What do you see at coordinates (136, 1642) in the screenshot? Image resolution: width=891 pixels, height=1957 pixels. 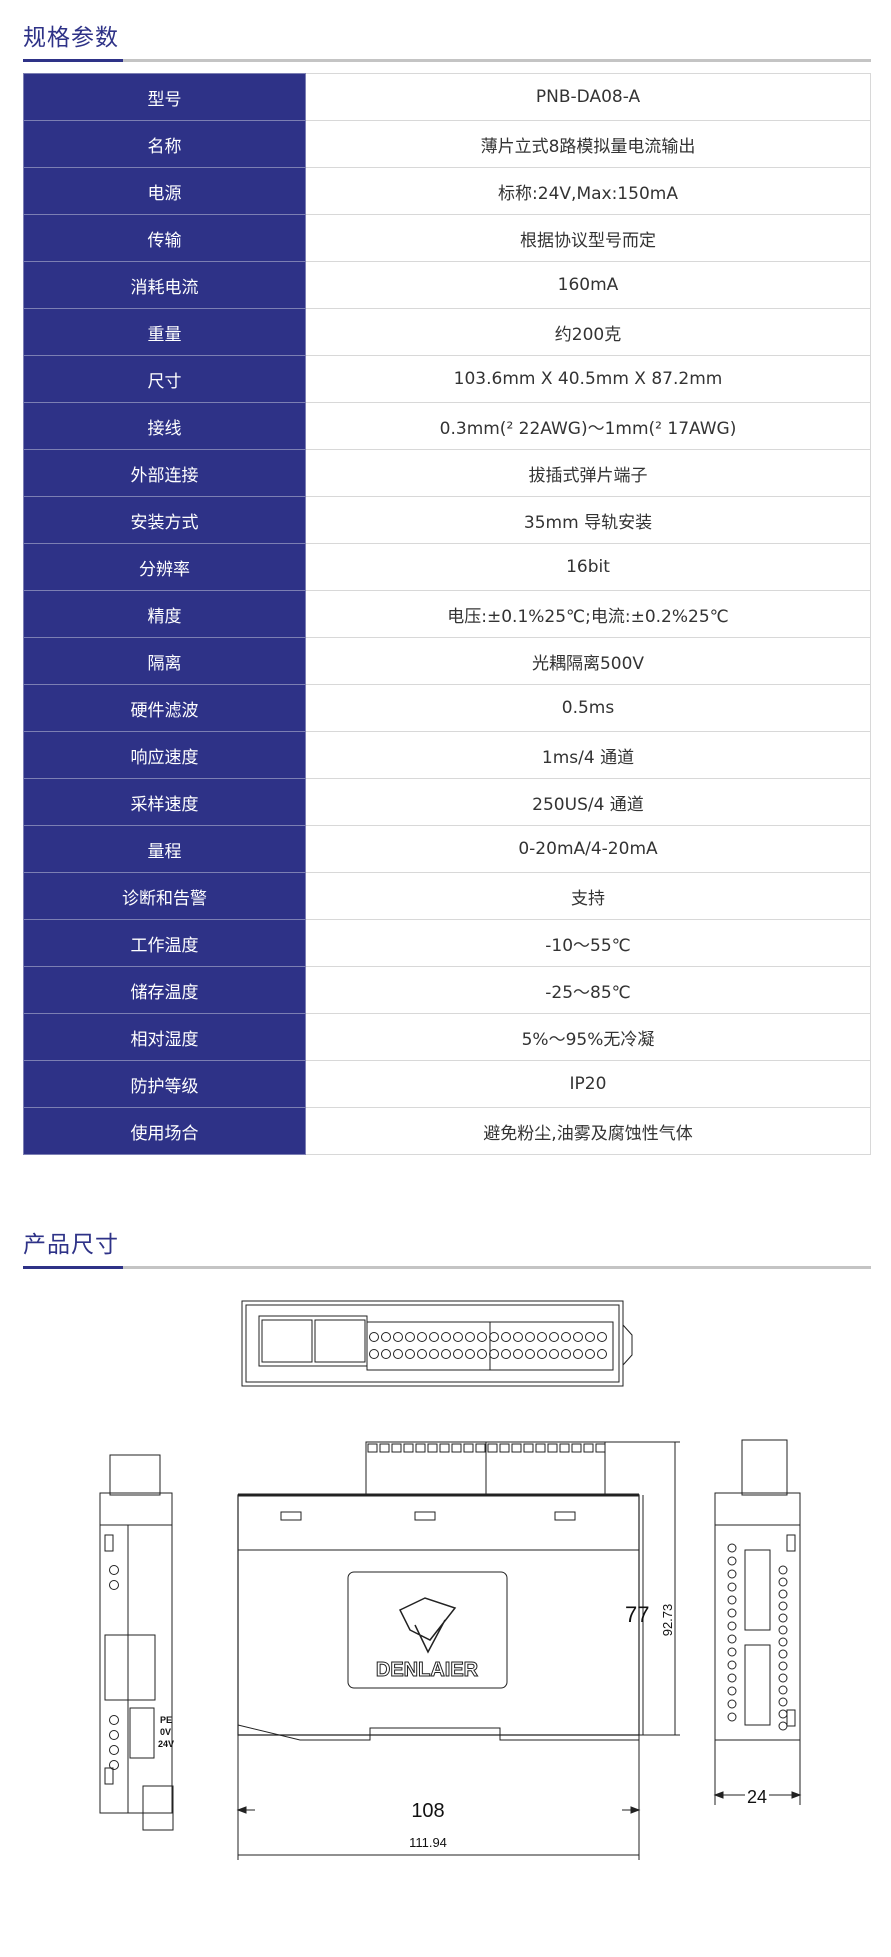 I see `left-side-view: PE 0V 24V` at bounding box center [136, 1642].